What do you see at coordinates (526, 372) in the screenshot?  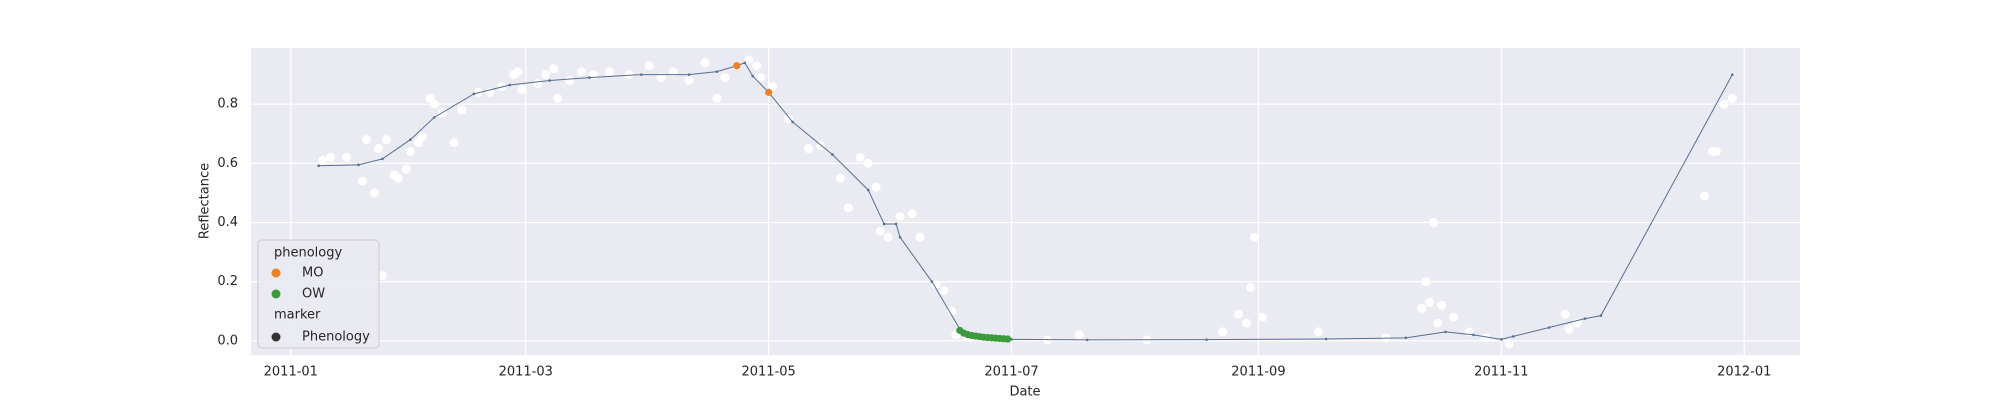 I see `x-tick-label: 2011-03` at bounding box center [526, 372].